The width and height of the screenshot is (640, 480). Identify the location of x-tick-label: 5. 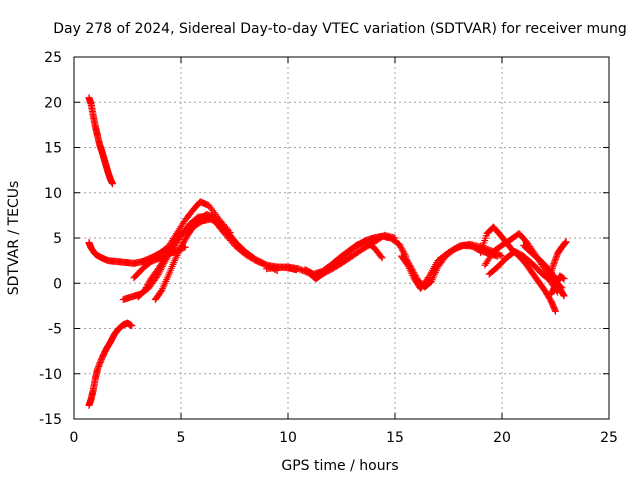
(181, 438).